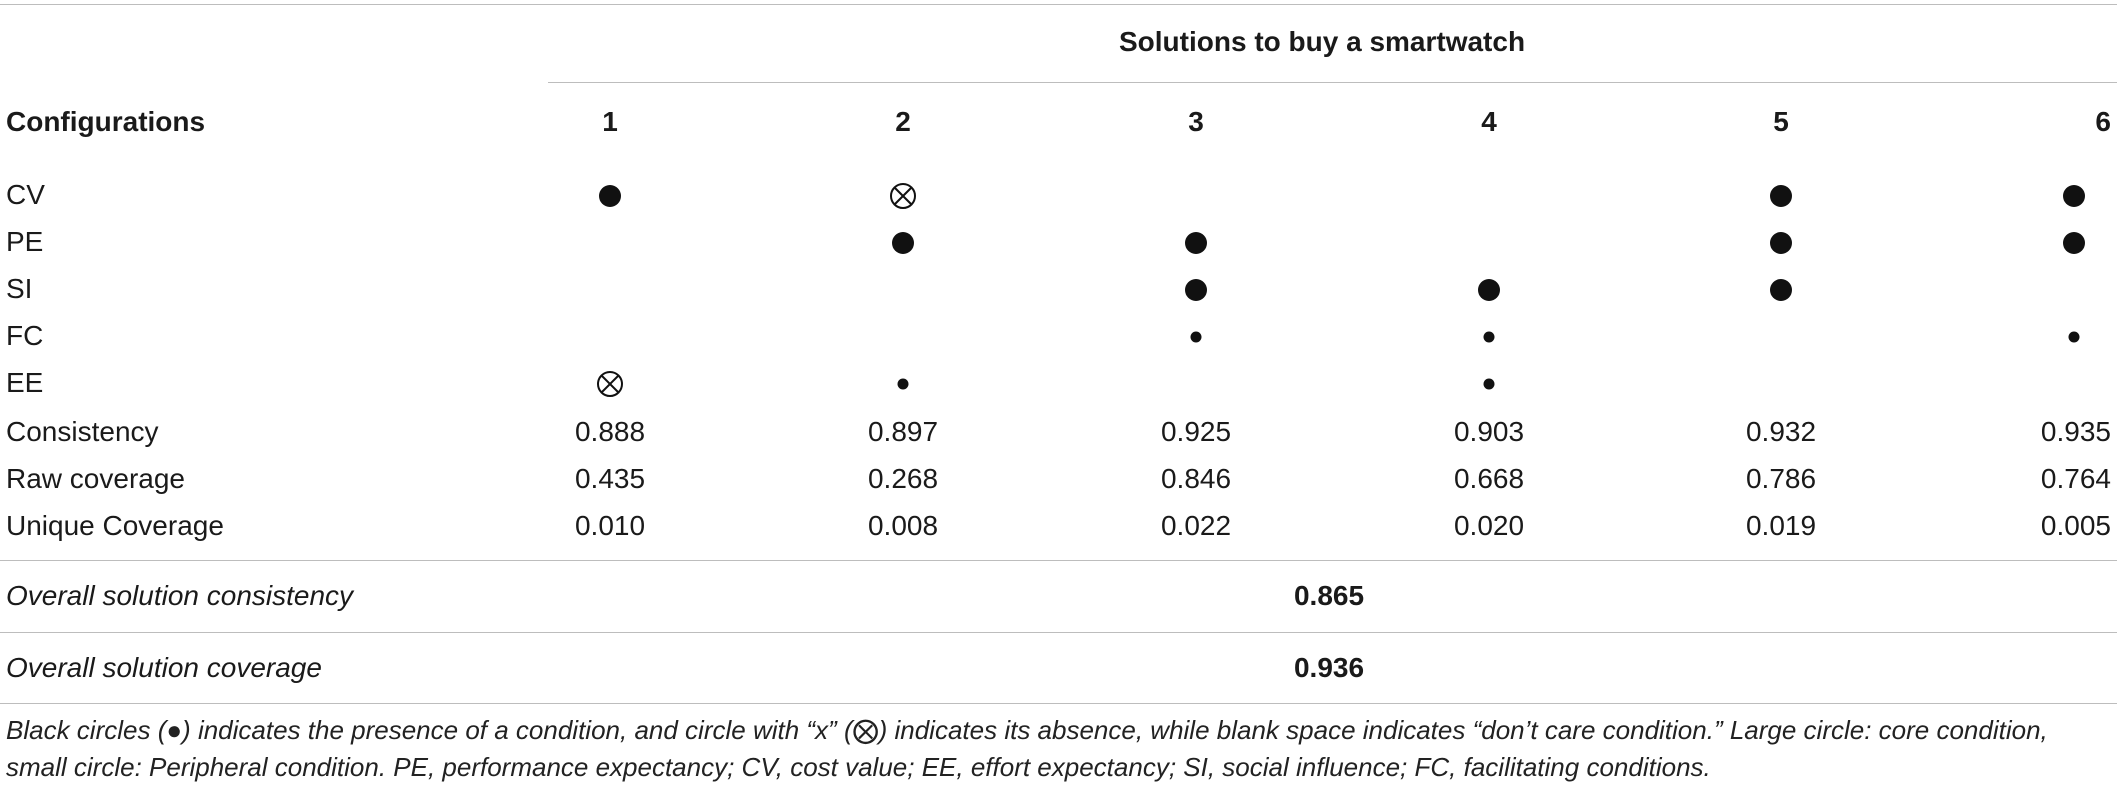  Describe the element at coordinates (180, 595) in the screenshot. I see `overall-consistency-label: Overall solution consistency` at that location.